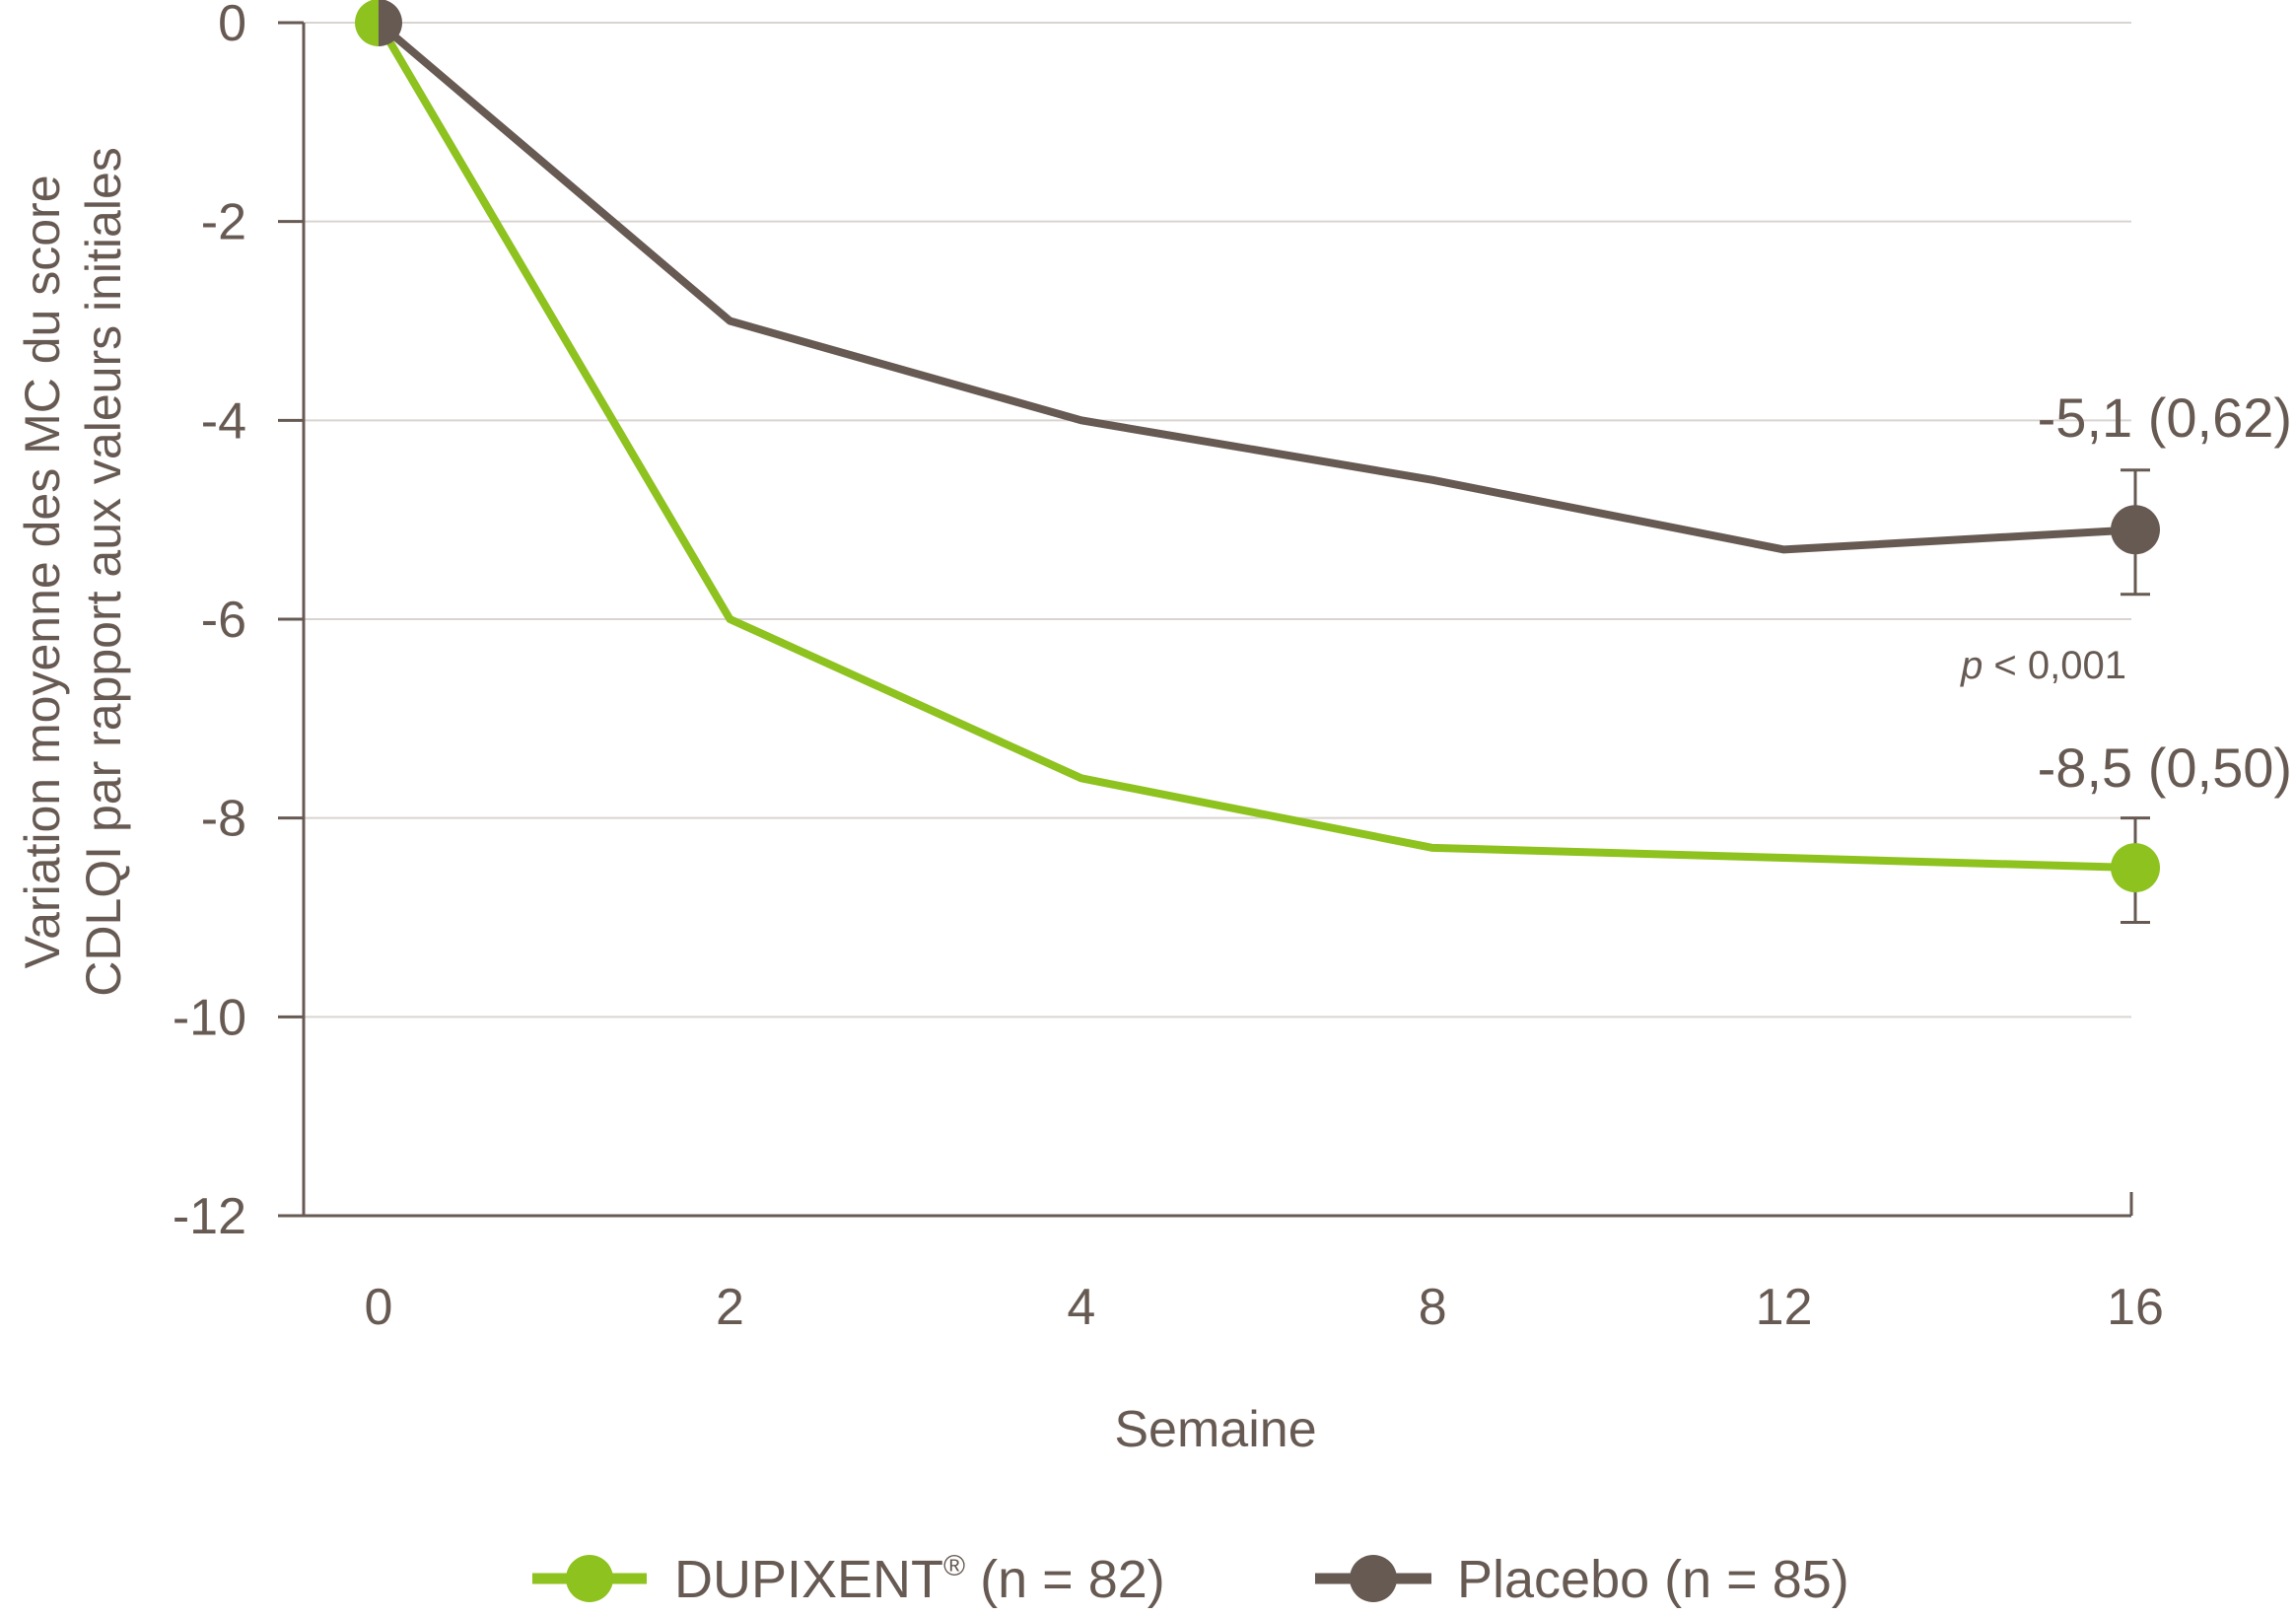 This screenshot has height=1616, width=2296. What do you see at coordinates (1653, 1580) in the screenshot?
I see `legend-placebo-label: Placebo (n = 85)` at bounding box center [1653, 1580].